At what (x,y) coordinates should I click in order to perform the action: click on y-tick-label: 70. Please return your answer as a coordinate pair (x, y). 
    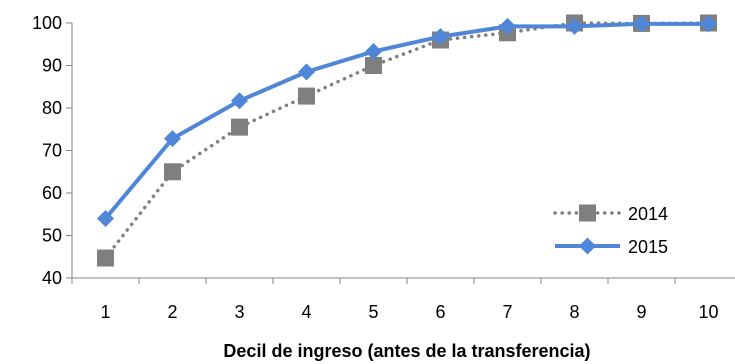
    Looking at the image, I should click on (52, 151).